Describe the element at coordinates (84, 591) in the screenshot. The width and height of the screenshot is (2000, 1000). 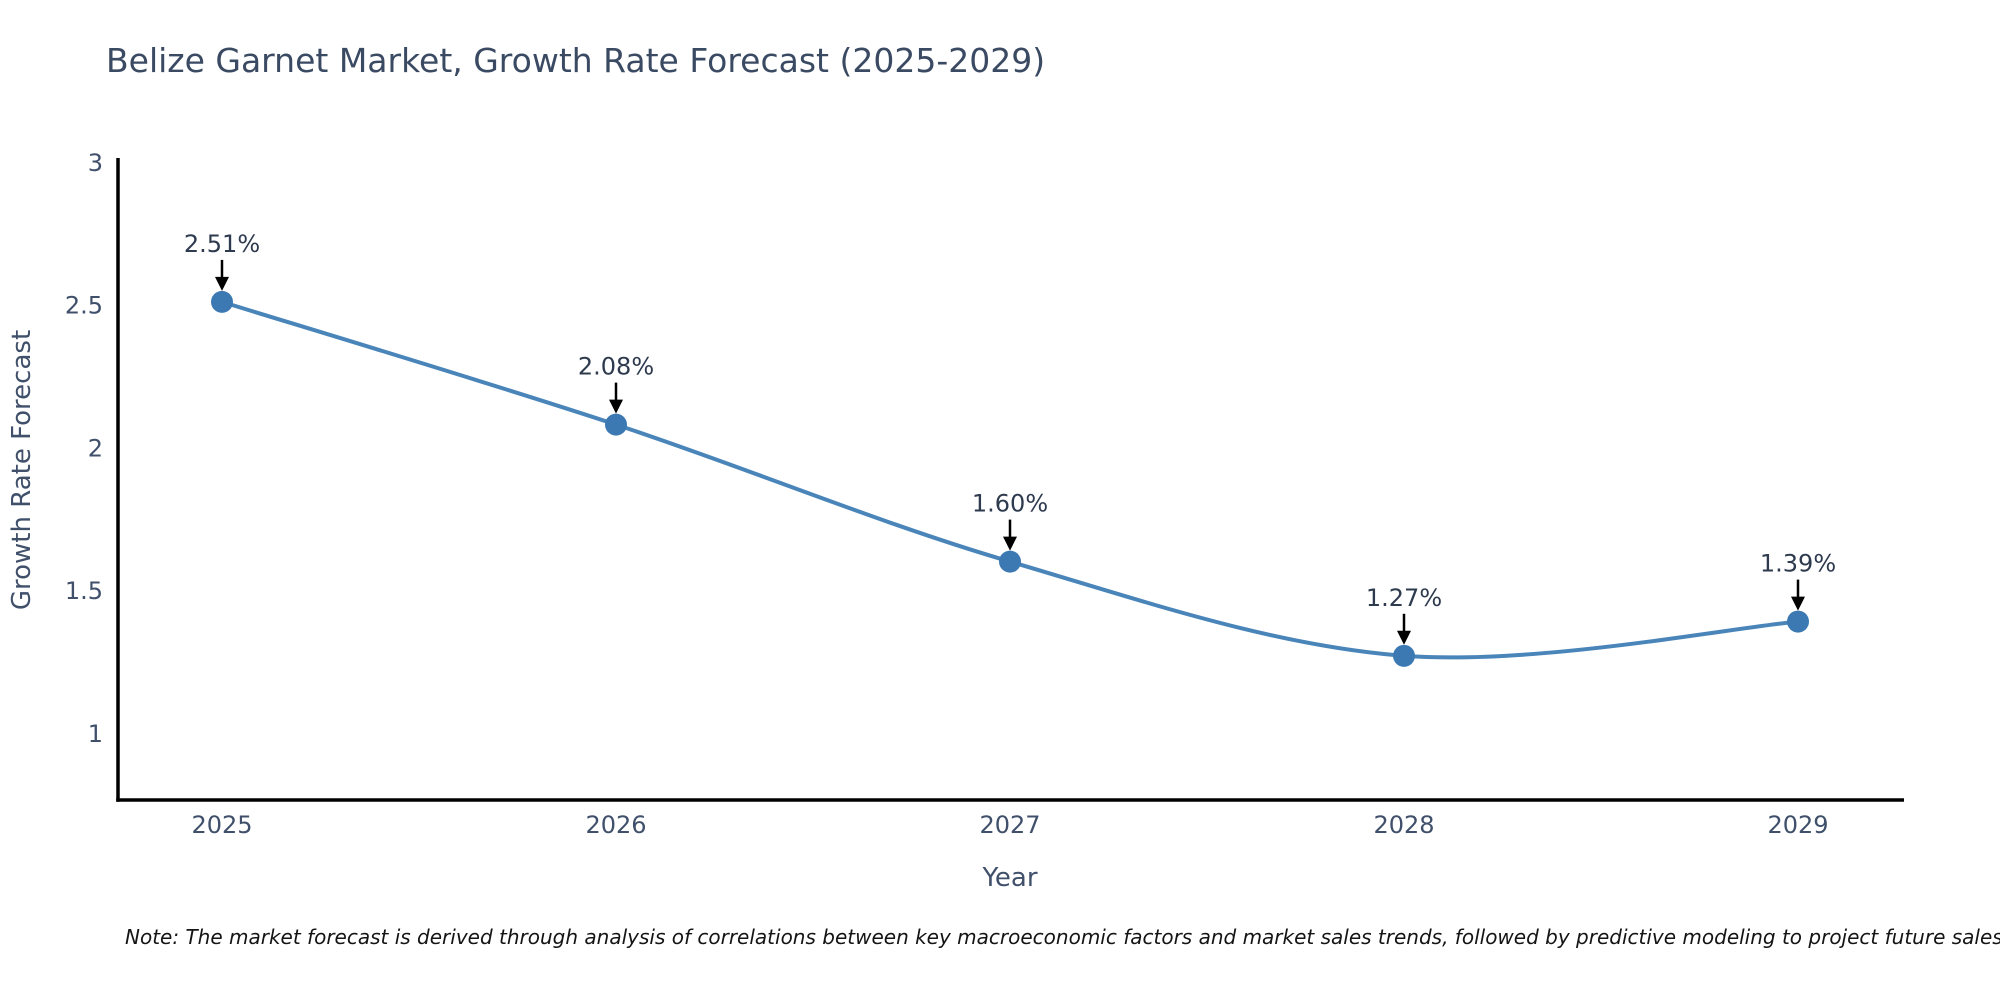
I see `y-tick-label: 1.5` at that location.